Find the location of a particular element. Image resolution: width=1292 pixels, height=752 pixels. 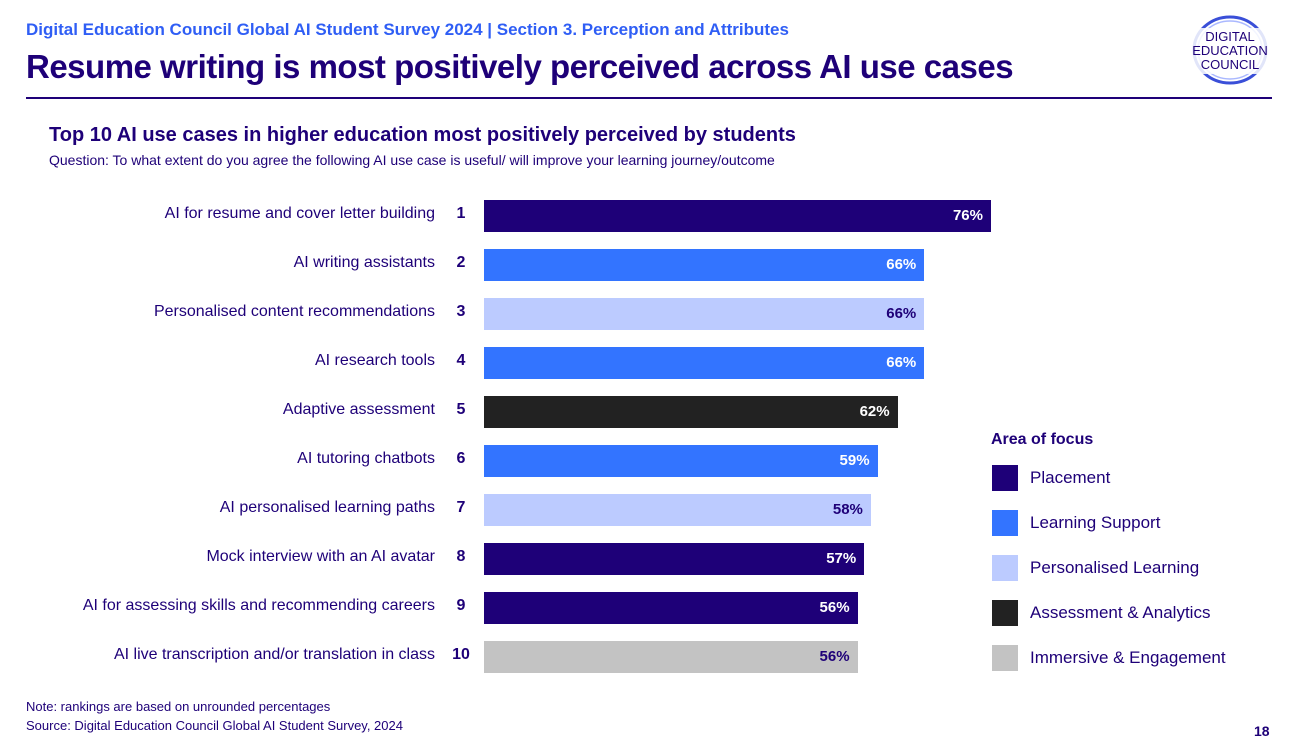

category-label: AI personalised learning paths is located at coordinates (327, 507).